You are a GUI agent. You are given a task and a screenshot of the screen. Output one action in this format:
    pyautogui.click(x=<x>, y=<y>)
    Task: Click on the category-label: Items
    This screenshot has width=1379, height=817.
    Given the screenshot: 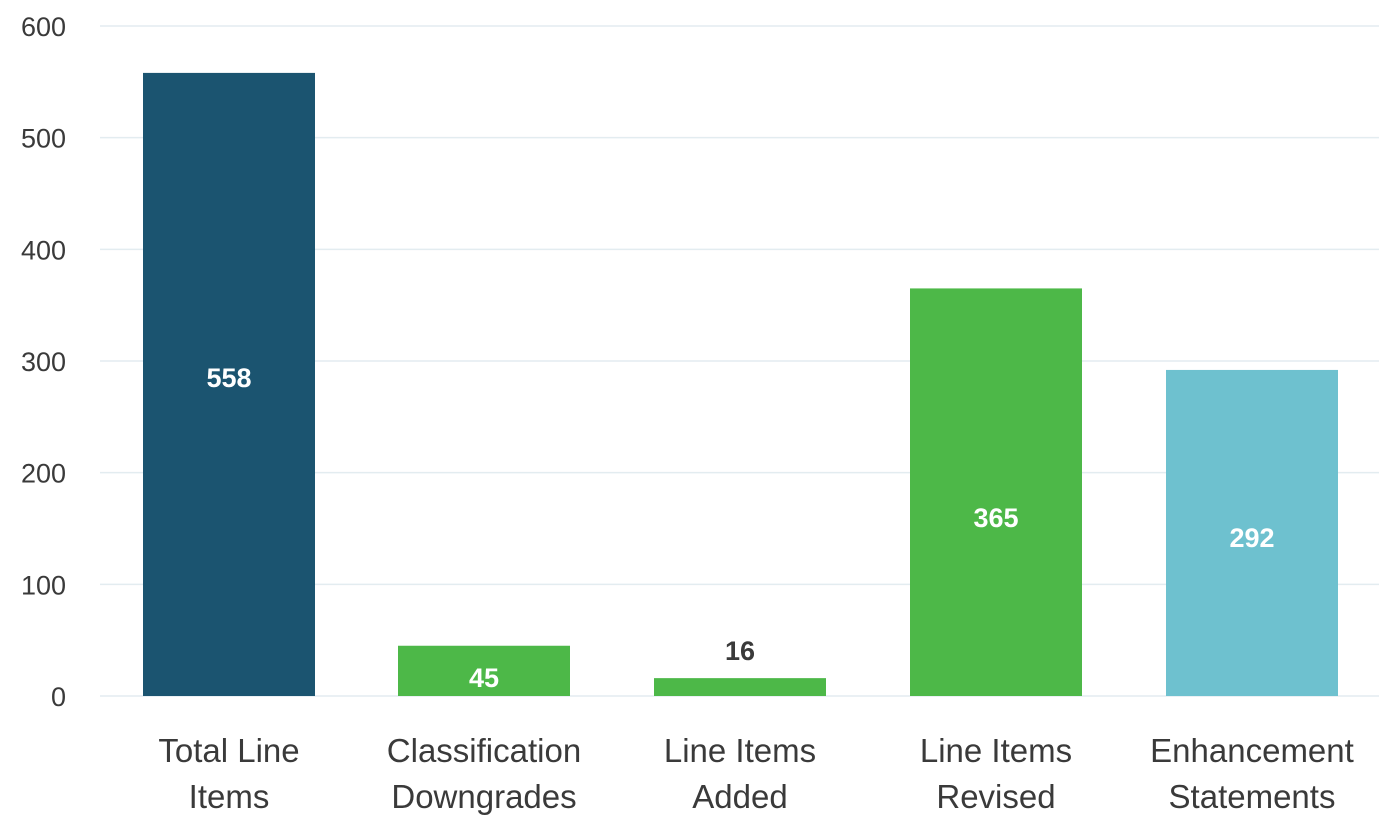 What is the action you would take?
    pyautogui.click(x=229, y=796)
    